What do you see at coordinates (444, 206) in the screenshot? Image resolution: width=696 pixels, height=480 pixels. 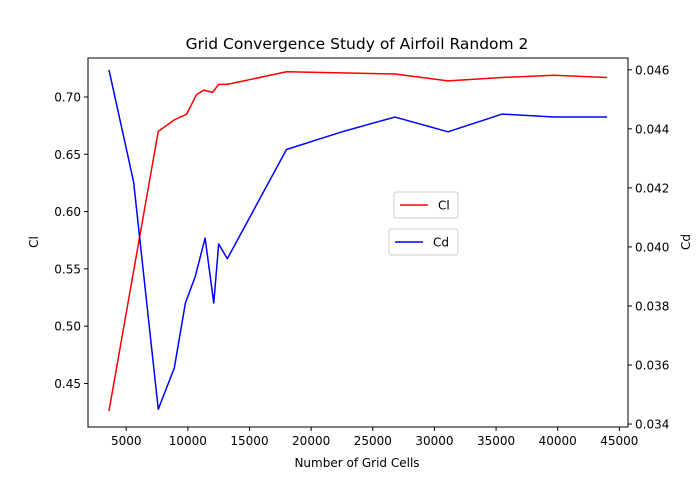 I see `legend-cl-label: Cl` at bounding box center [444, 206].